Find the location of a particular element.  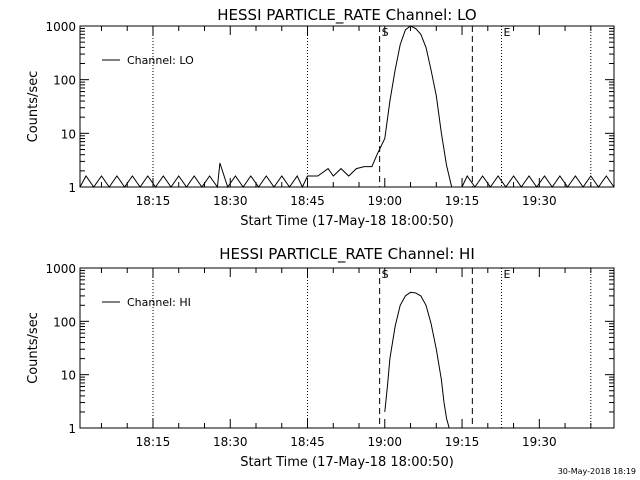

chart-0-end-marker-label: E is located at coordinates (507, 32).